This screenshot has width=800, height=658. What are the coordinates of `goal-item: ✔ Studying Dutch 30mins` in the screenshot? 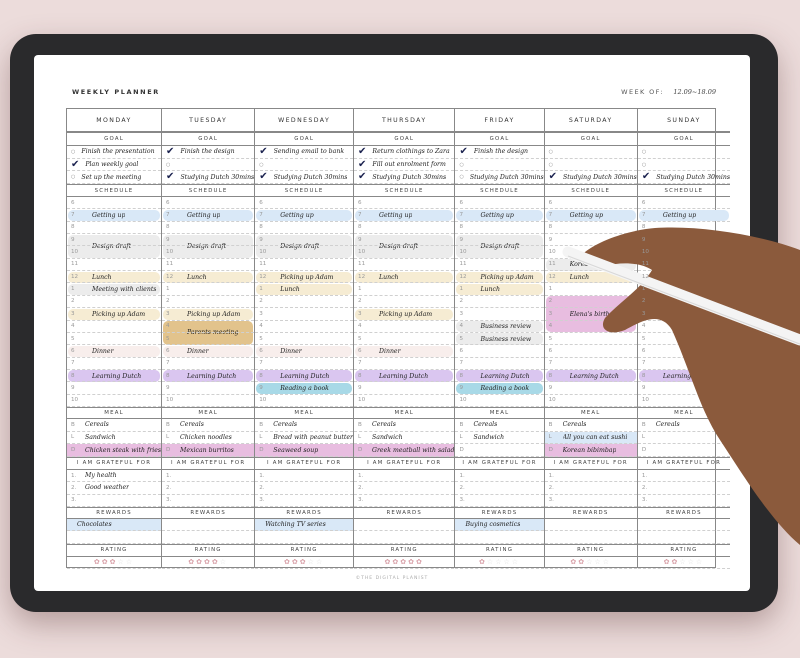 It's located at (304, 178).